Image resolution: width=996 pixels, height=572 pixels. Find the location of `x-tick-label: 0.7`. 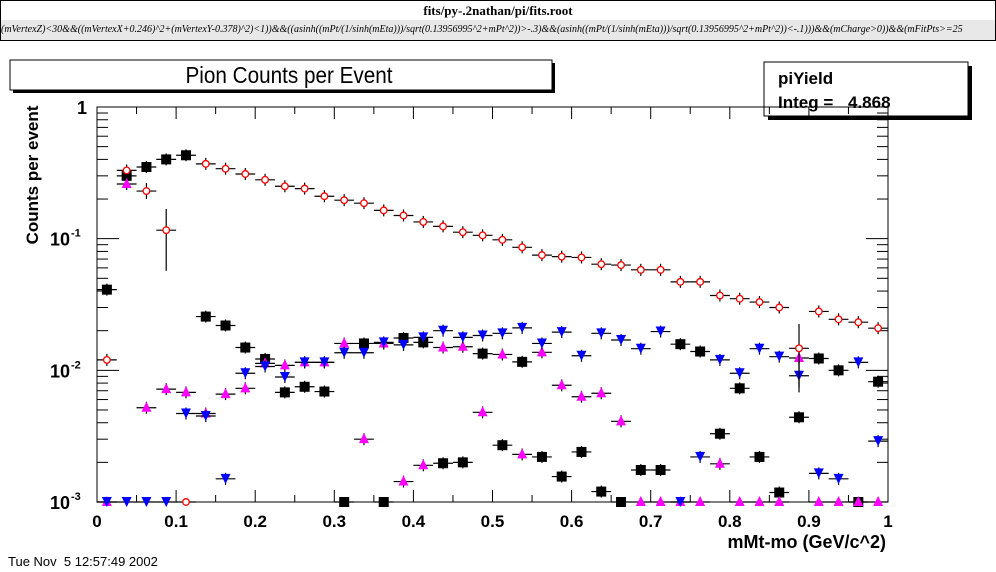

x-tick-label: 0.7 is located at coordinates (651, 521).